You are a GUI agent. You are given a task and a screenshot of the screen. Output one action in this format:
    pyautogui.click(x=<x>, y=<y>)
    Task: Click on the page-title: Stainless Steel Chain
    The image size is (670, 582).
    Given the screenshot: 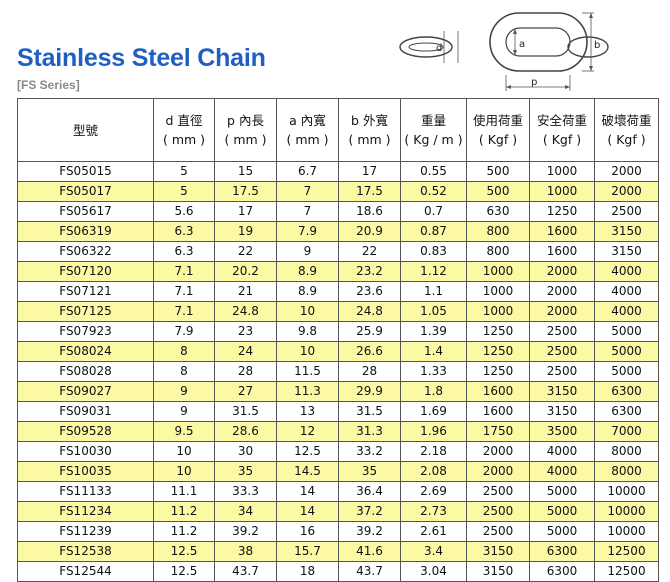 What is the action you would take?
    pyautogui.click(x=141, y=58)
    